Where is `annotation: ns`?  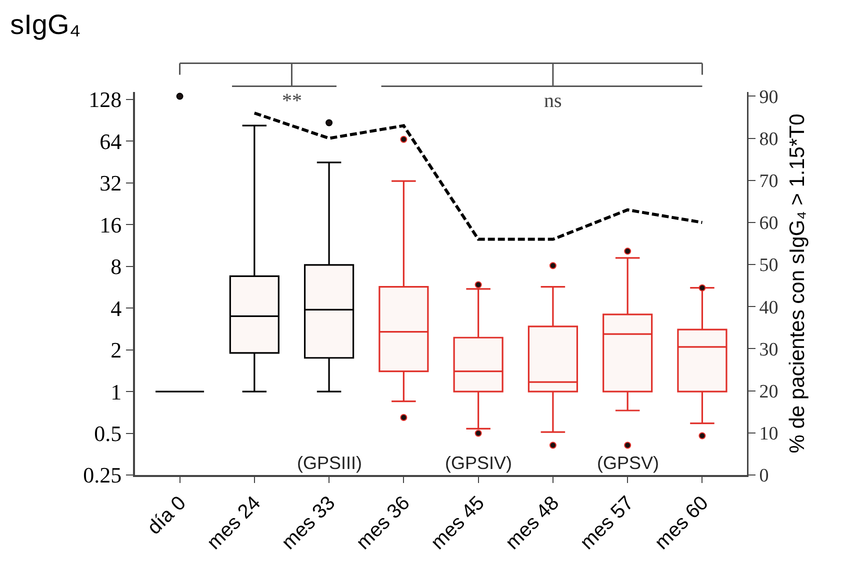
annotation: ns is located at coordinates (553, 101).